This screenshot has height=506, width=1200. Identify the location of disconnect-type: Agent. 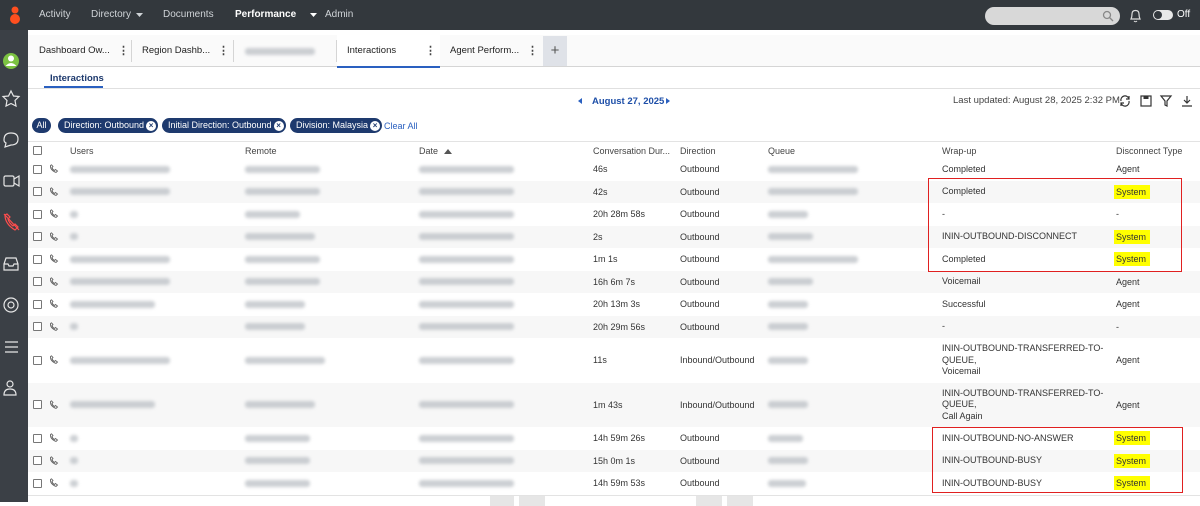
(1128, 360).